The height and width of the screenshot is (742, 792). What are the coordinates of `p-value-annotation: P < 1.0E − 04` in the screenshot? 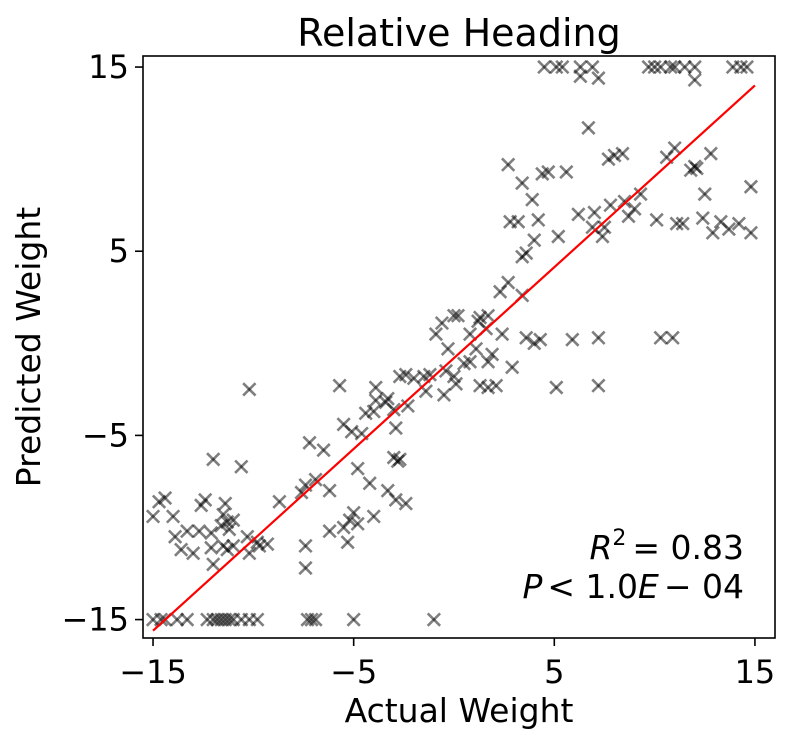 It's located at (633, 586).